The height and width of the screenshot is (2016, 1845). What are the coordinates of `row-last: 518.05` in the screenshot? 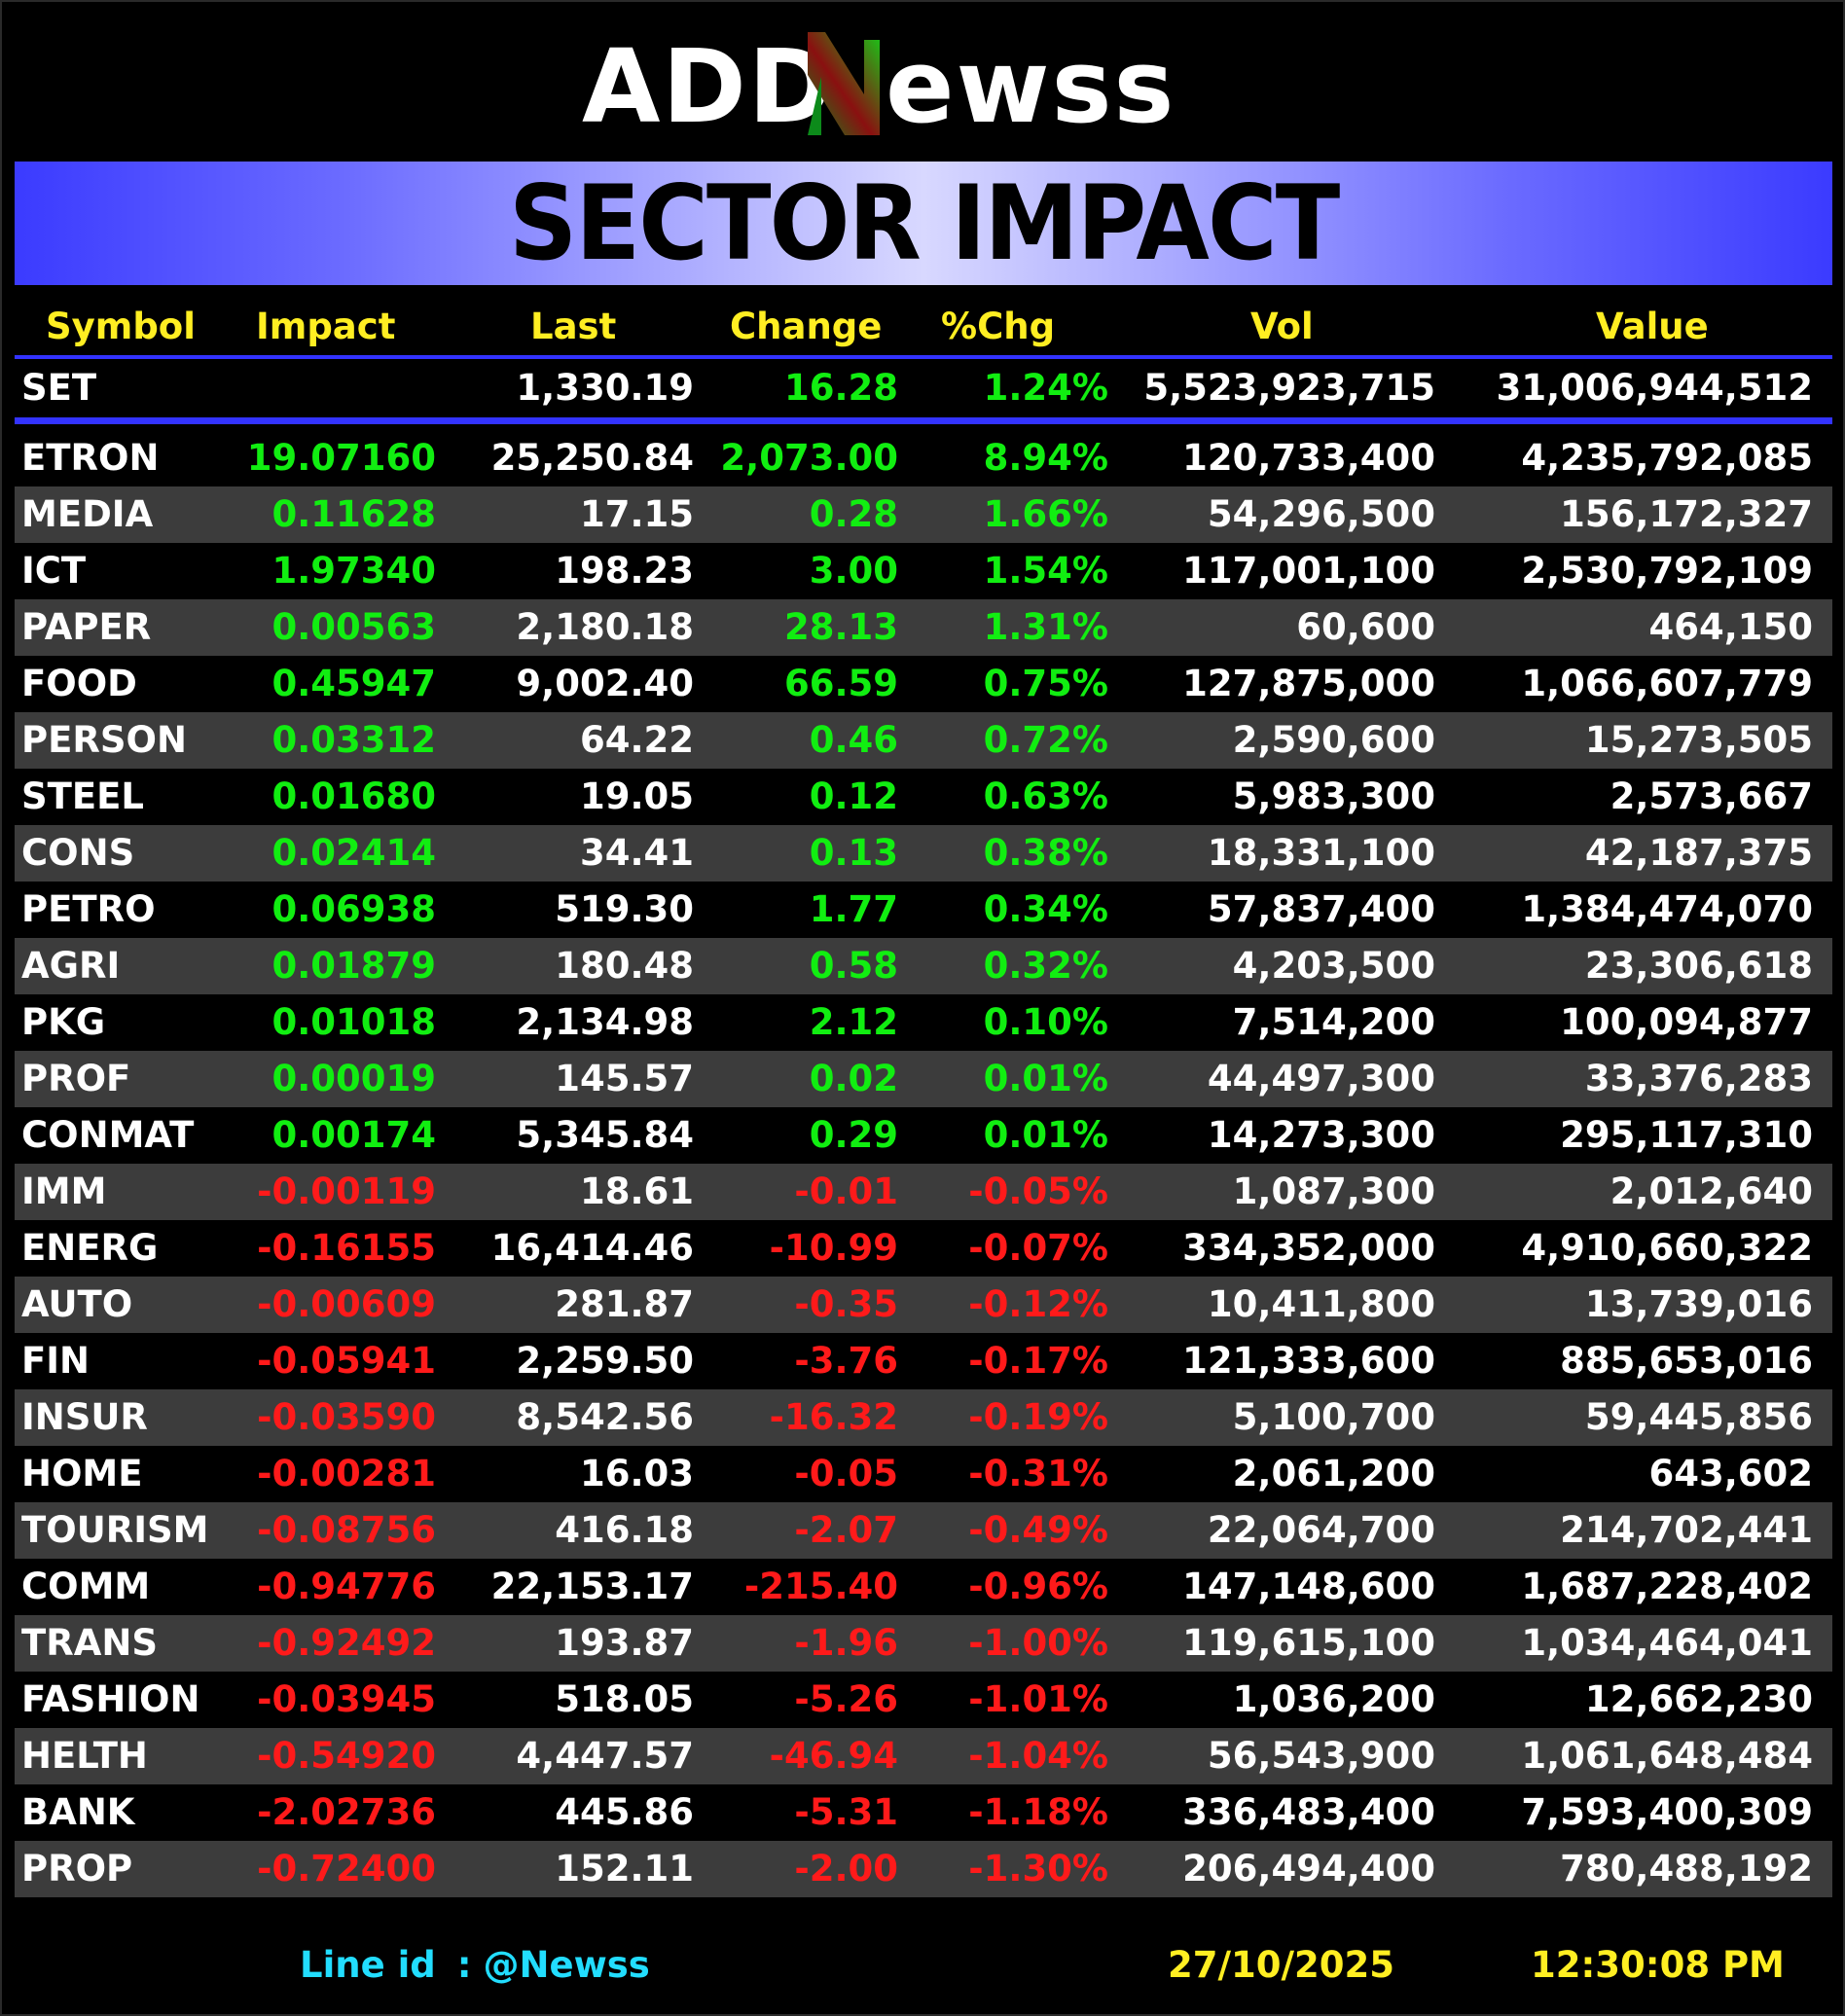 It's located at (624, 1699).